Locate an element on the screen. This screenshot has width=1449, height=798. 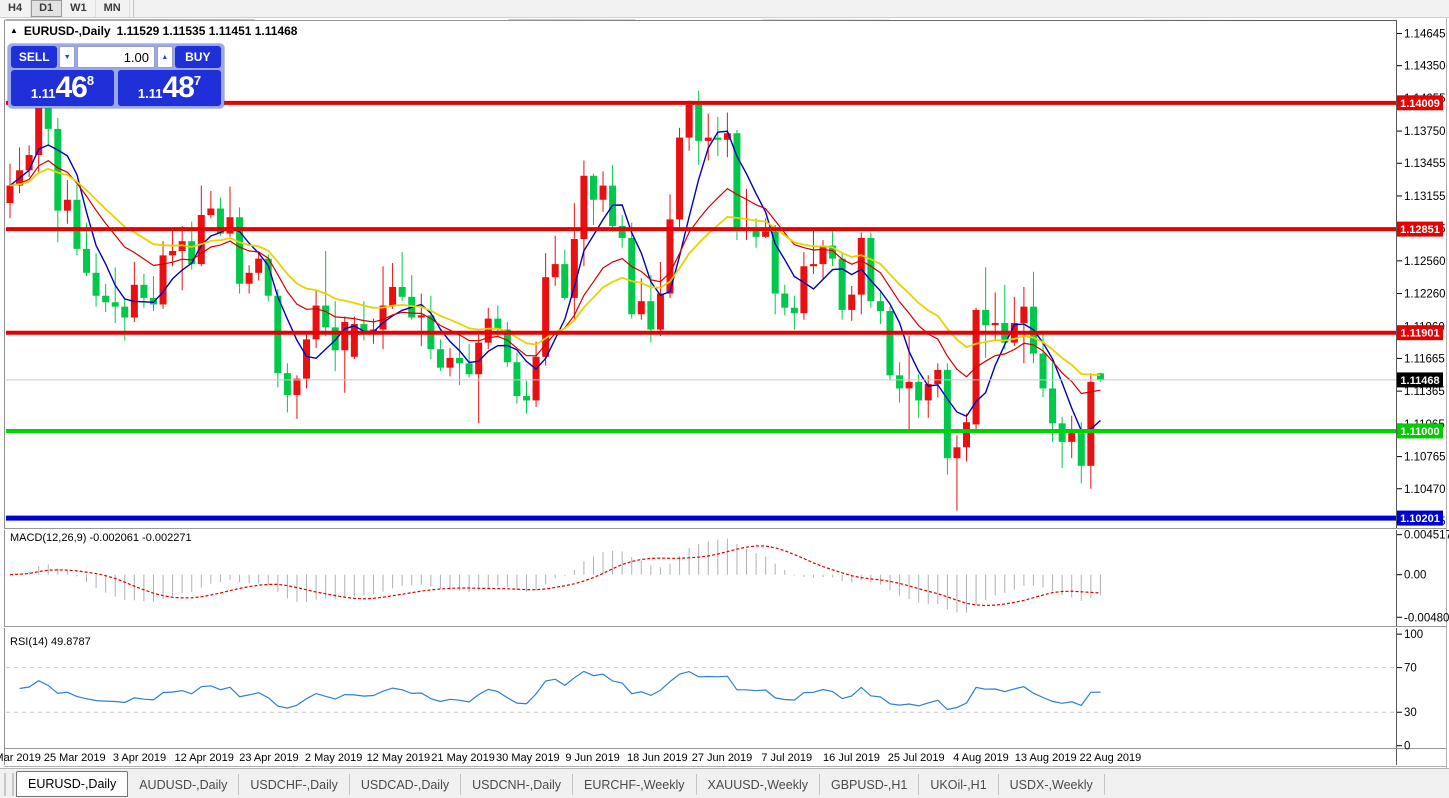
date-label: 30 May 2019 is located at coordinates (528, 758).